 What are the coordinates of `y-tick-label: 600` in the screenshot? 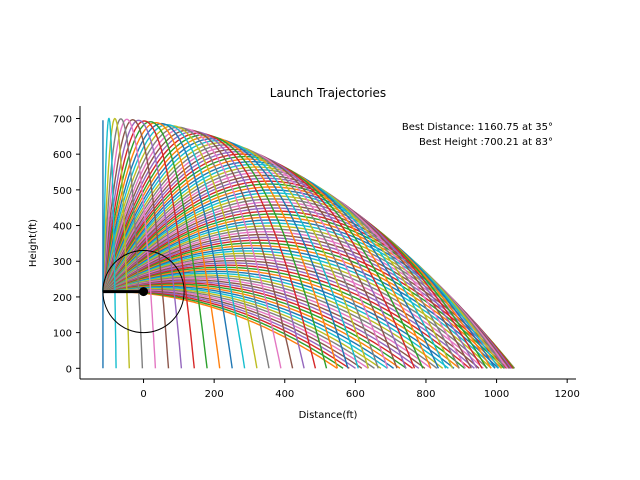 It's located at (62, 155).